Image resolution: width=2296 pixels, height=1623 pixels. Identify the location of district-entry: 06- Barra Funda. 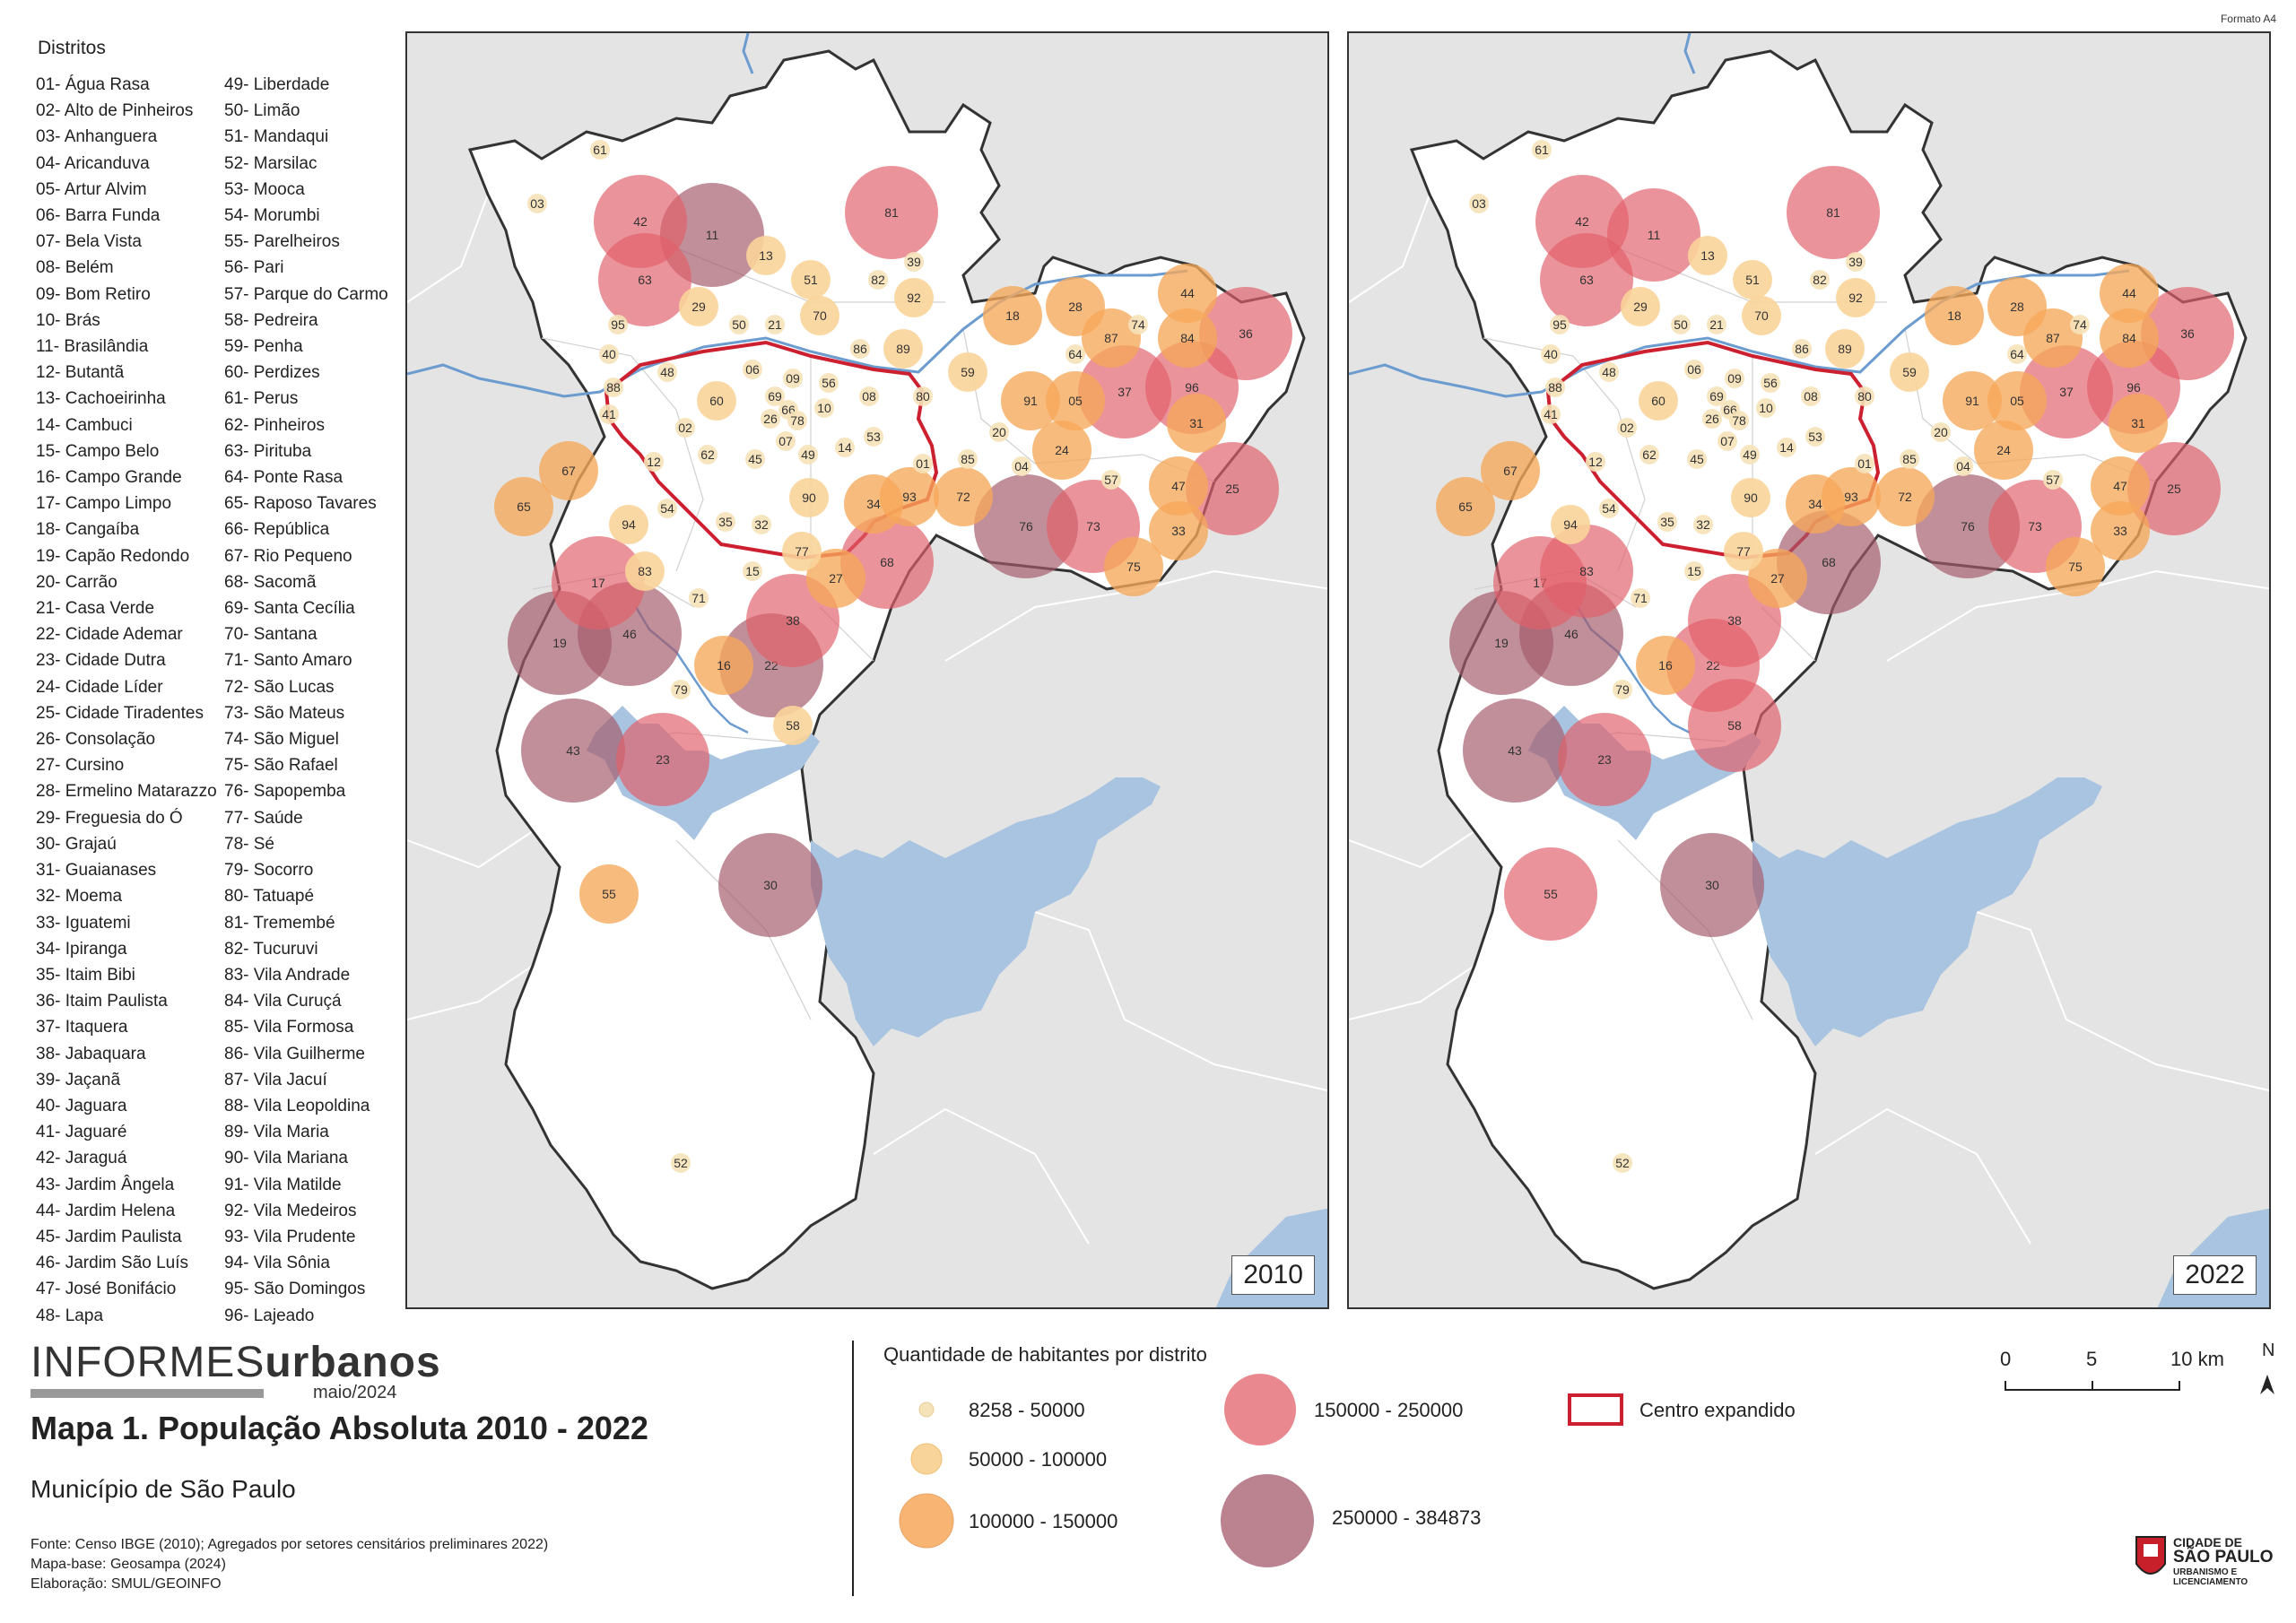
(98, 216).